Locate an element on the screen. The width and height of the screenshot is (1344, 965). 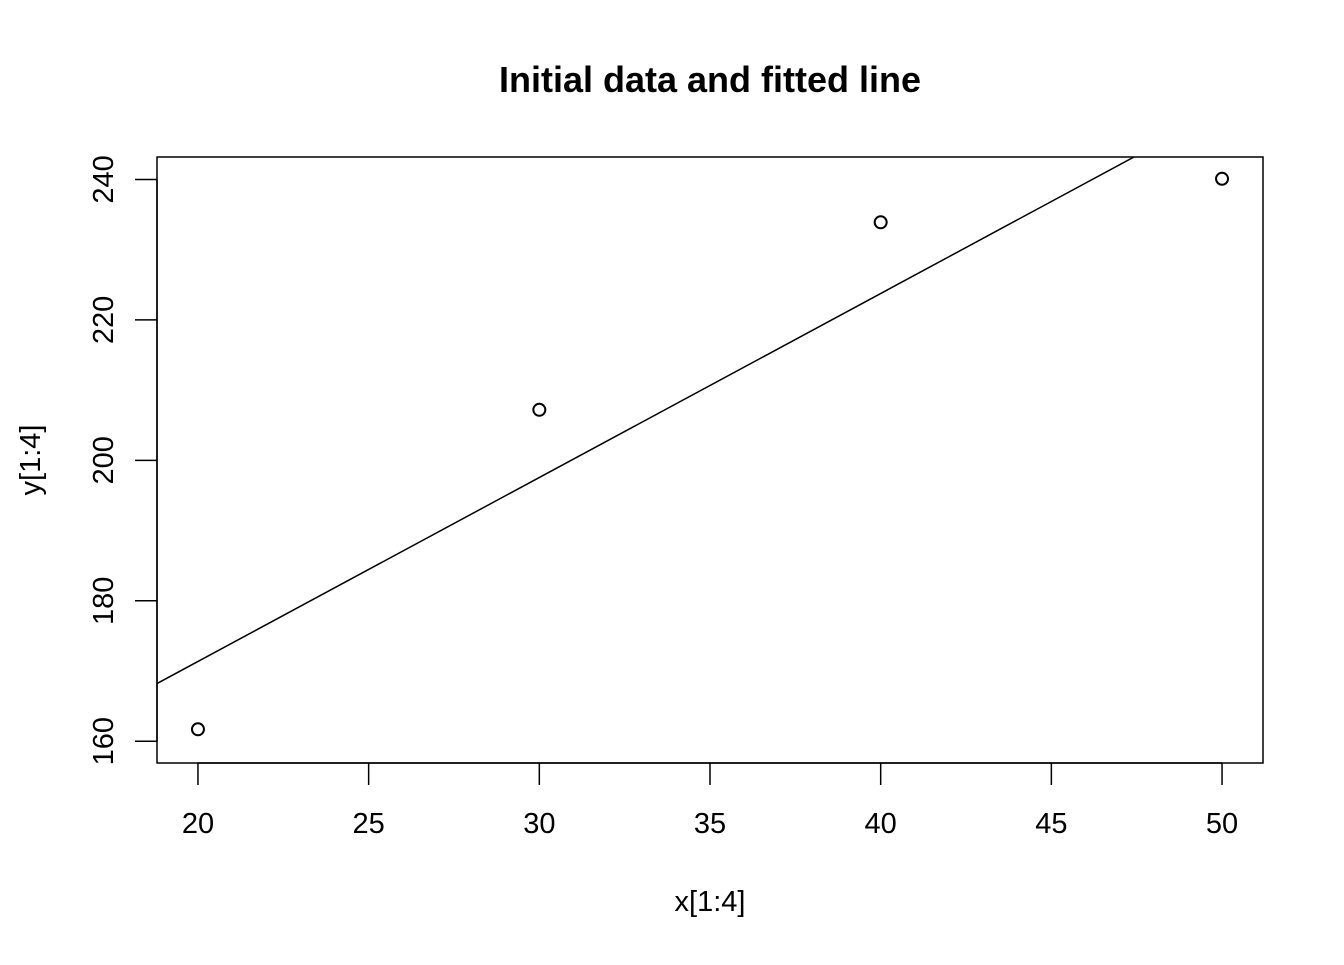
x-tick-label: 50 is located at coordinates (1222, 824).